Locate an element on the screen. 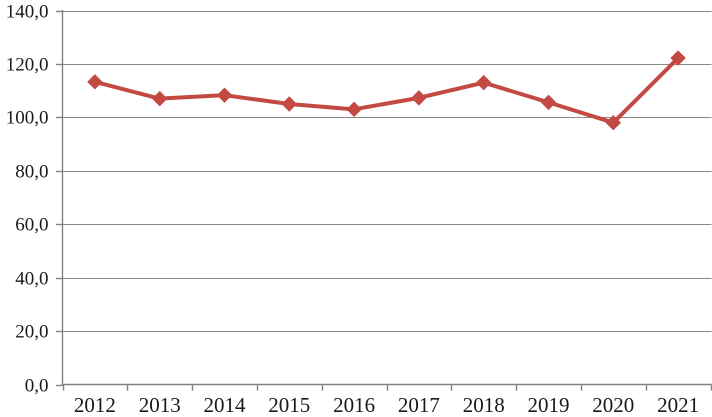  x-axis-label: 2017 is located at coordinates (419, 405).